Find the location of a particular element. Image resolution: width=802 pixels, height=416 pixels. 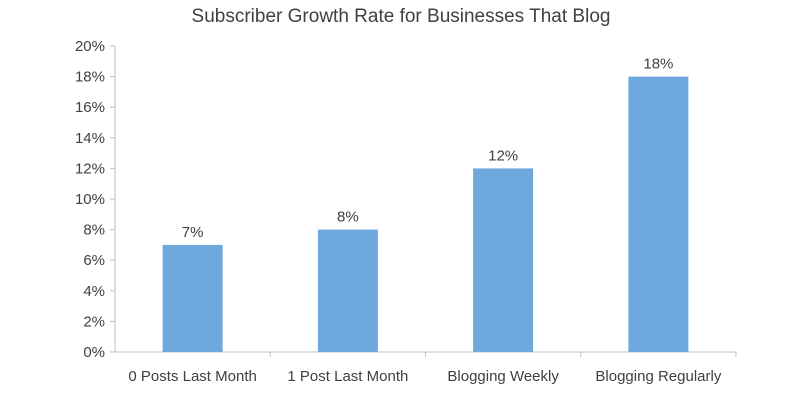

y-tick-label: 6% is located at coordinates (94, 260).